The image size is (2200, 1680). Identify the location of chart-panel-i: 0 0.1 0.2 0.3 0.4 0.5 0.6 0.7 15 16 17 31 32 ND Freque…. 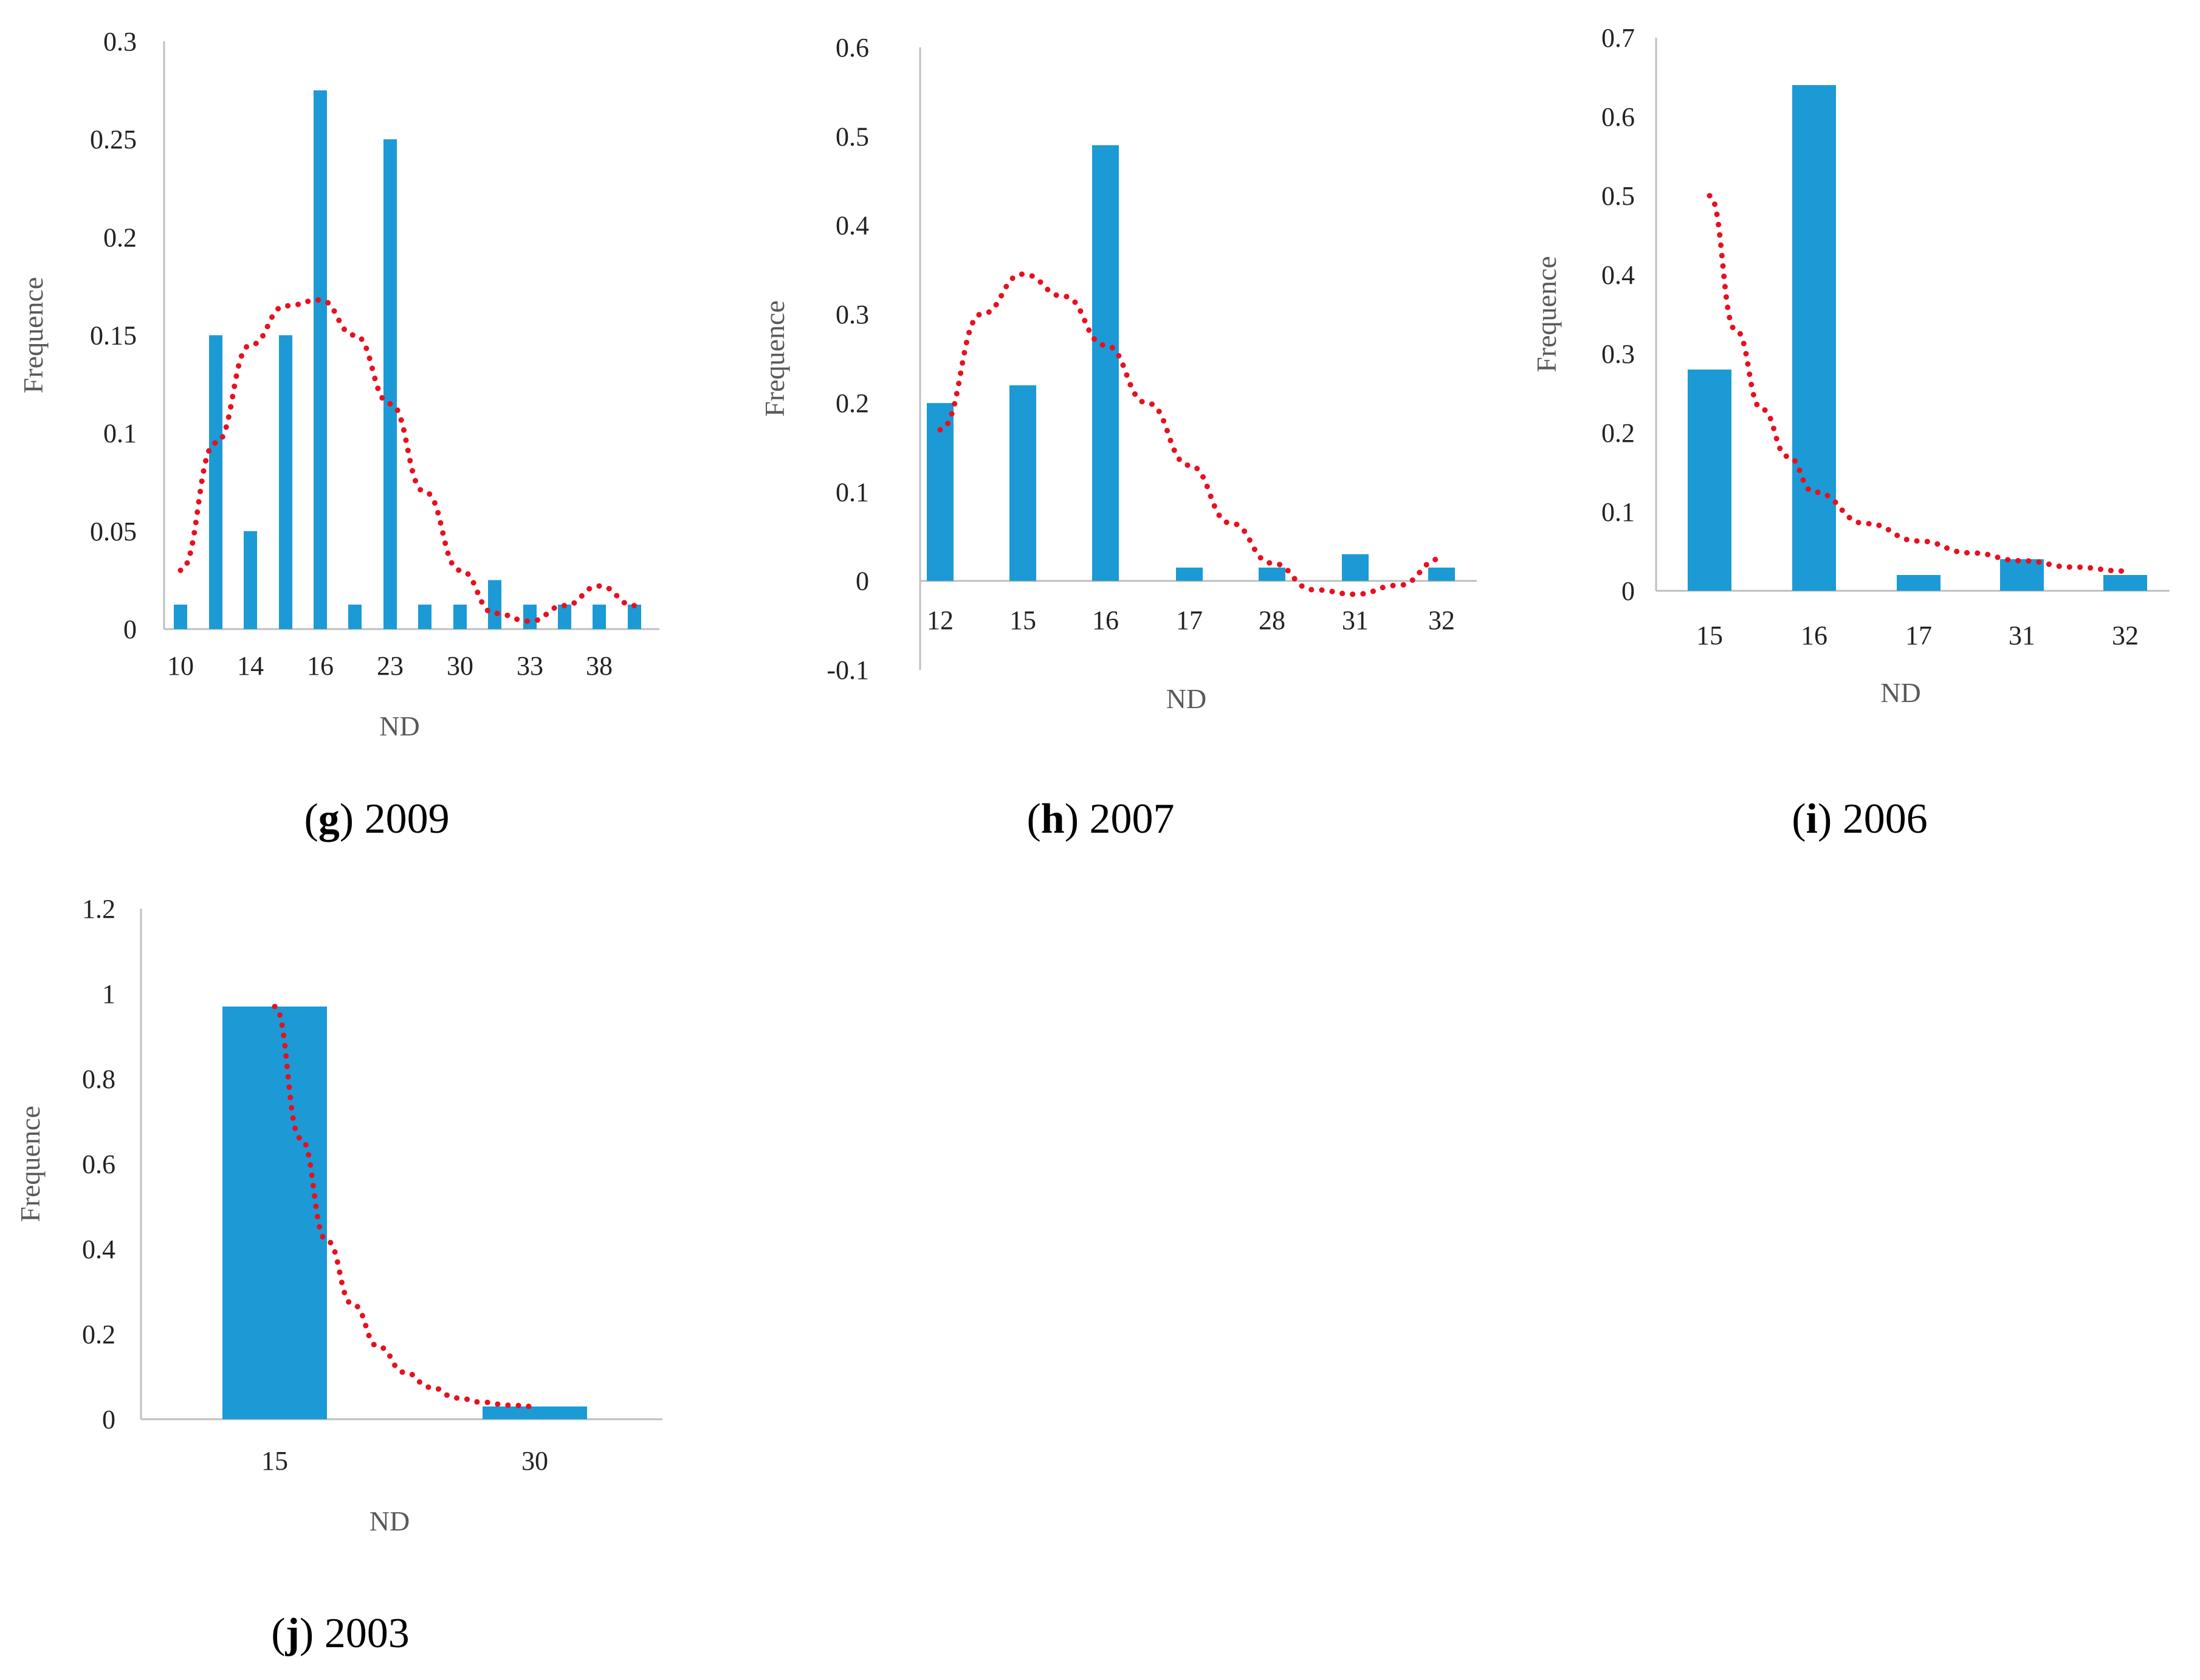
(1851, 432).